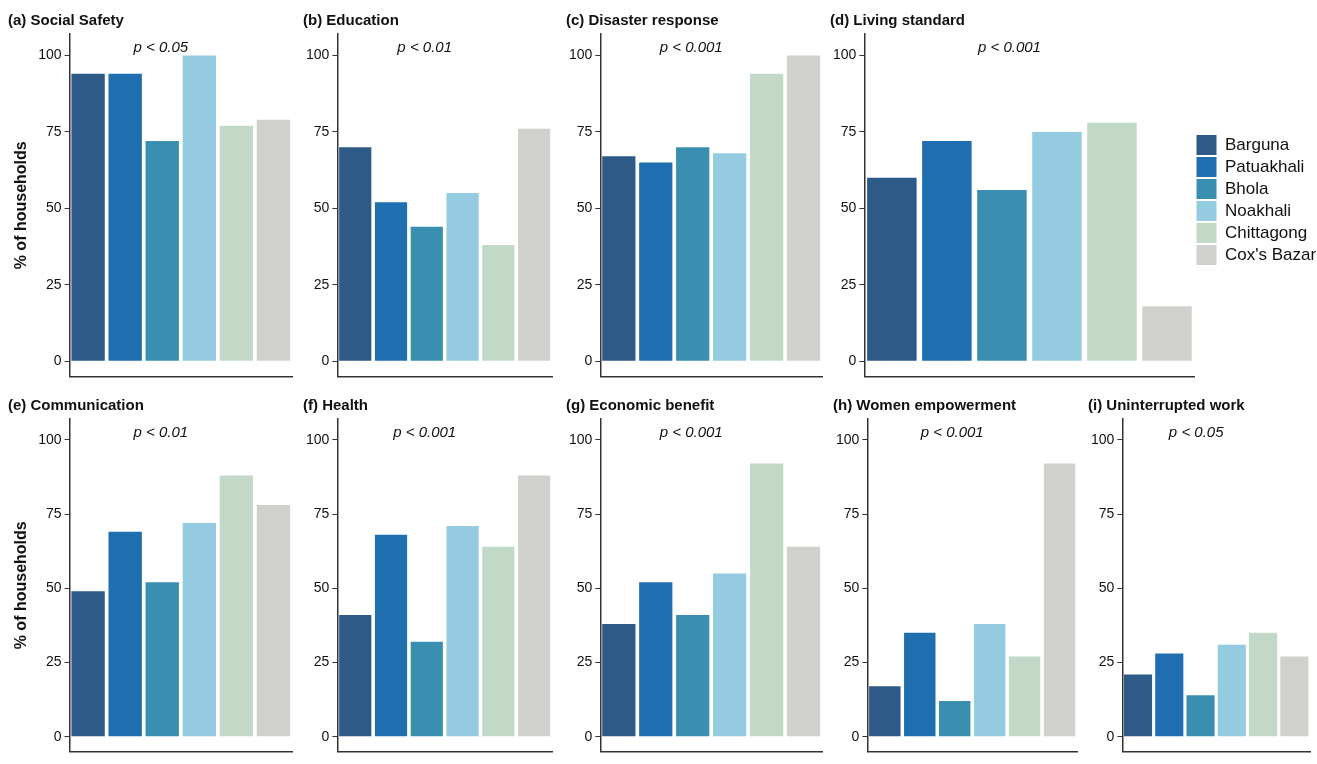 Image resolution: width=1317 pixels, height=764 pixels. Describe the element at coordinates (640, 405) in the screenshot. I see `chart-title: (g) Economic benefit` at that location.